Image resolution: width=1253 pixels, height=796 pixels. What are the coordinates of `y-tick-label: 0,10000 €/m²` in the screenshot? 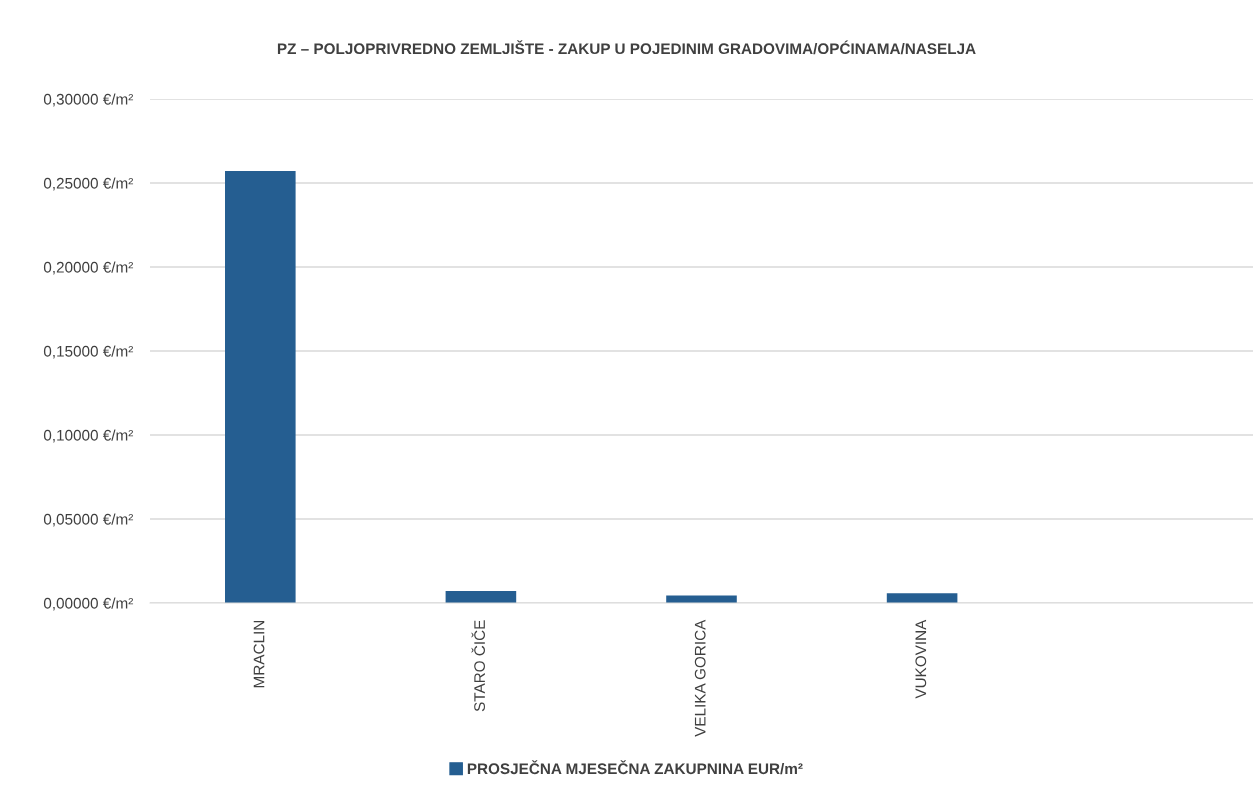 It's located at (88, 436).